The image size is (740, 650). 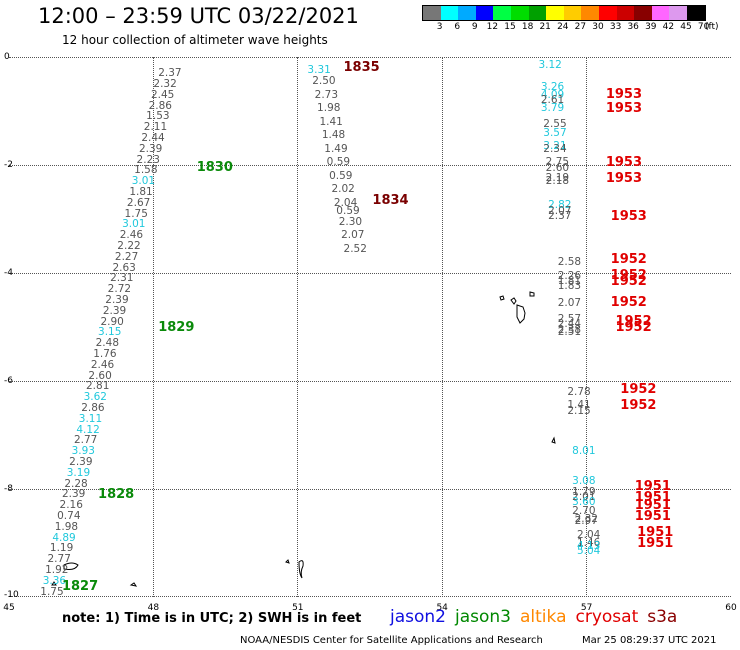 I want to click on x-tick-label: 48, so click(x=153, y=608).